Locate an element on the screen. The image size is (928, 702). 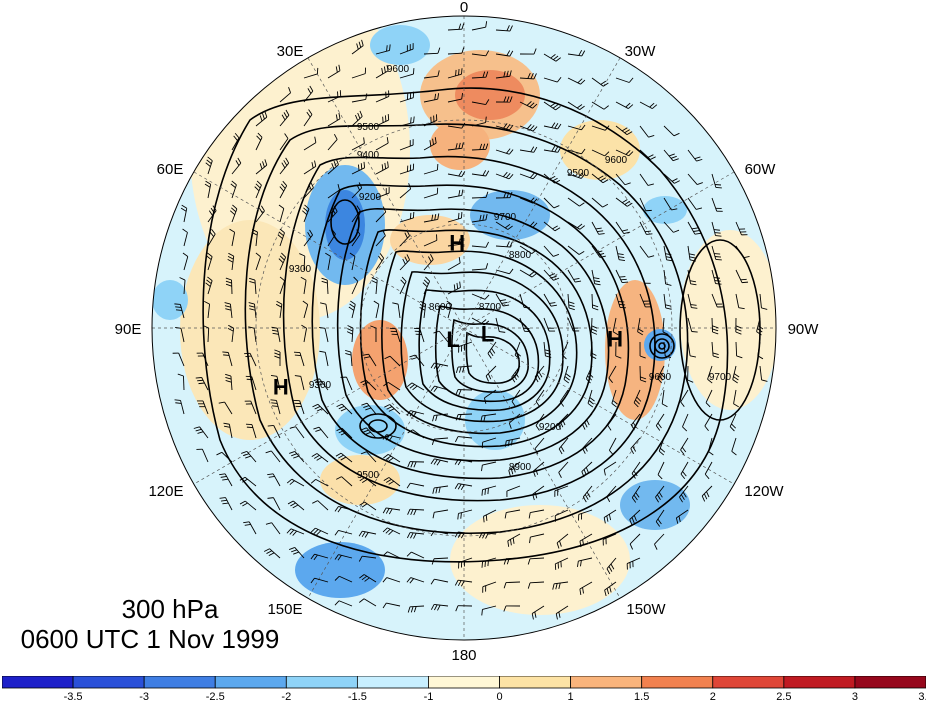
colorbar-swatch is located at coordinates (464, 682).